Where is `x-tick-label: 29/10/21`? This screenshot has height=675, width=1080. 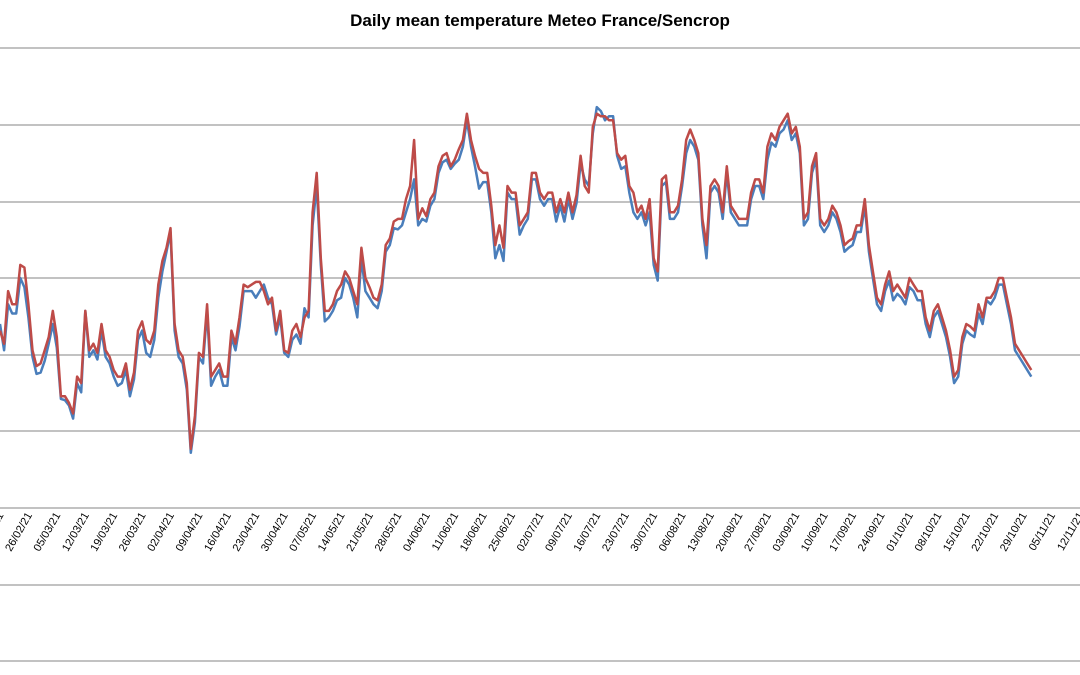 x-tick-label: 29/10/21 is located at coordinates (1014, 532).